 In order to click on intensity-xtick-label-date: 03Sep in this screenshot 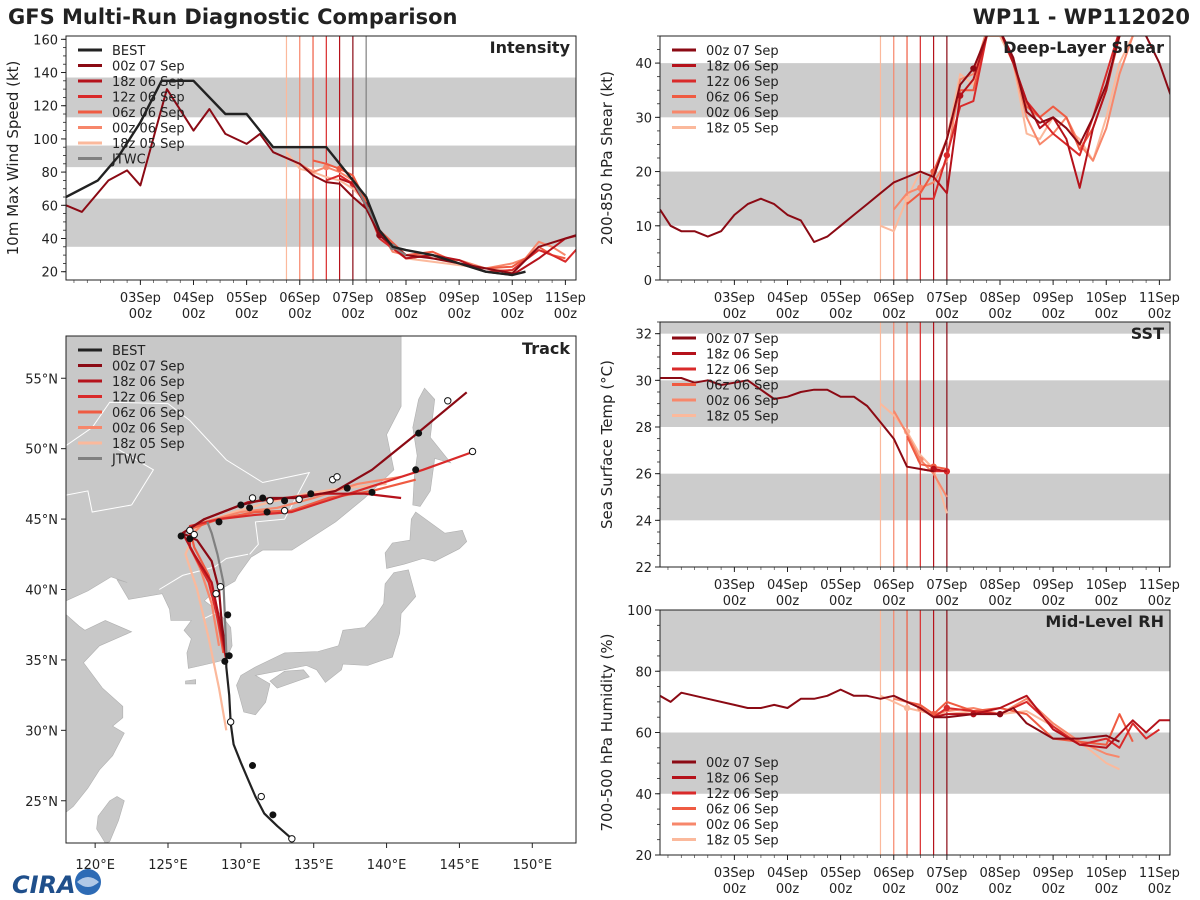, I will do `click(140, 298)`.